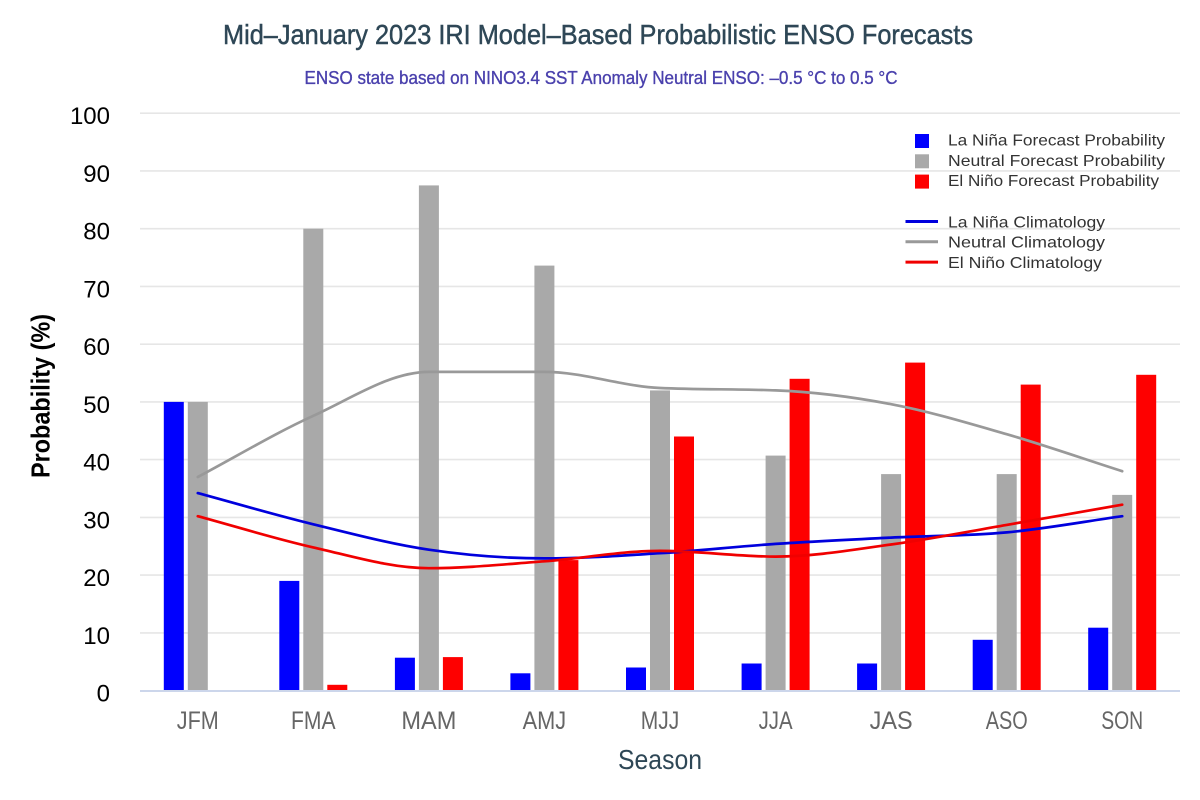 Image resolution: width=1200 pixels, height=800 pixels. Describe the element at coordinates (1122, 721) in the screenshot. I see `svg-text: SON` at that location.